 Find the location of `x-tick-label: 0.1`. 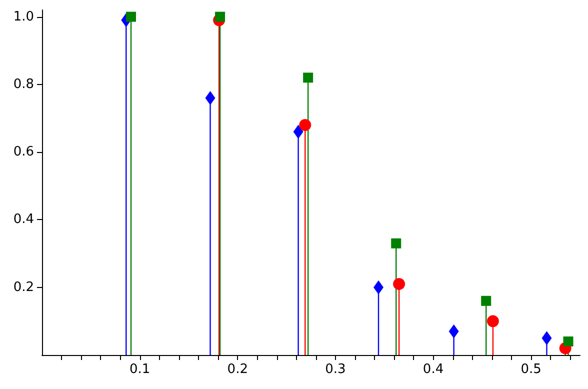

x-tick-label: 0.1 is located at coordinates (139, 369).